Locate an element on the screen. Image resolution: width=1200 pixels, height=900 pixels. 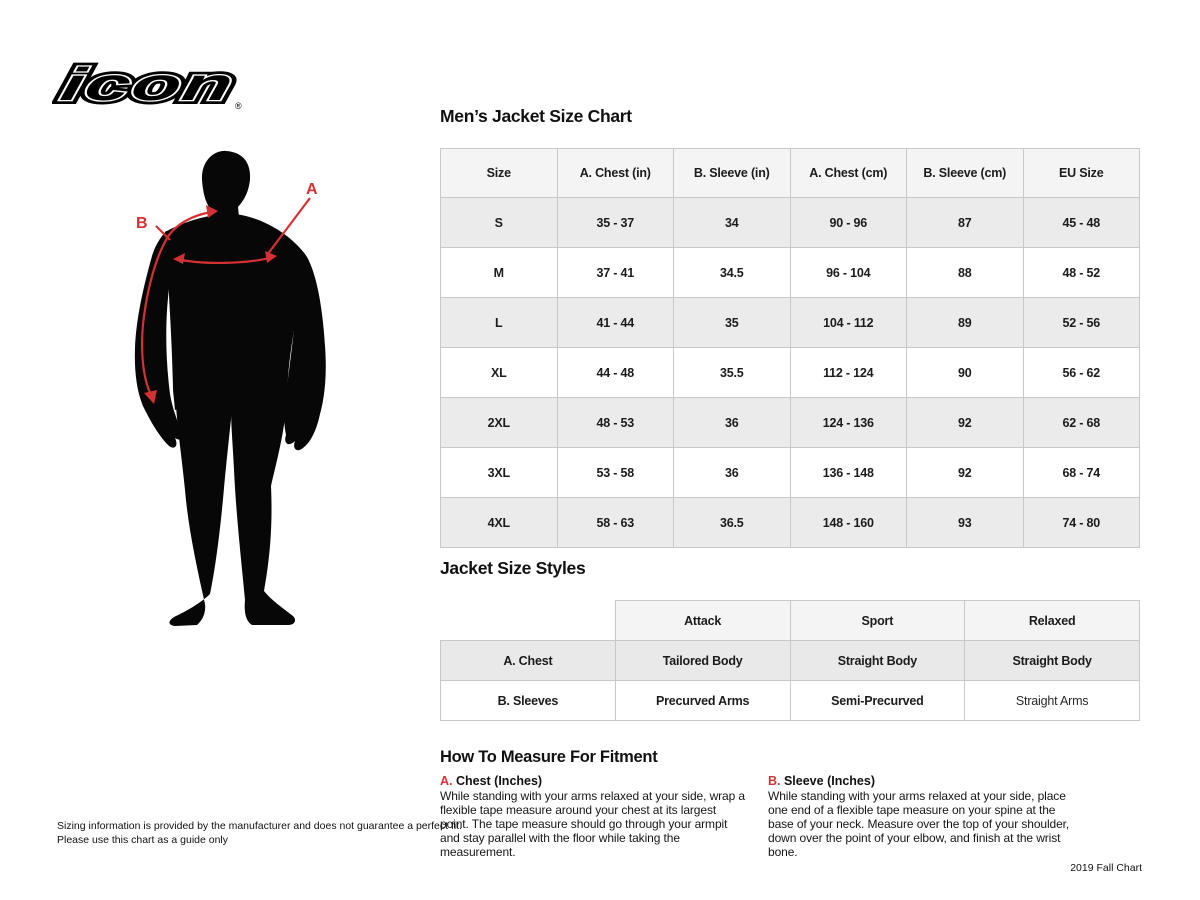
cell: Semi-Precurved is located at coordinates (877, 700).